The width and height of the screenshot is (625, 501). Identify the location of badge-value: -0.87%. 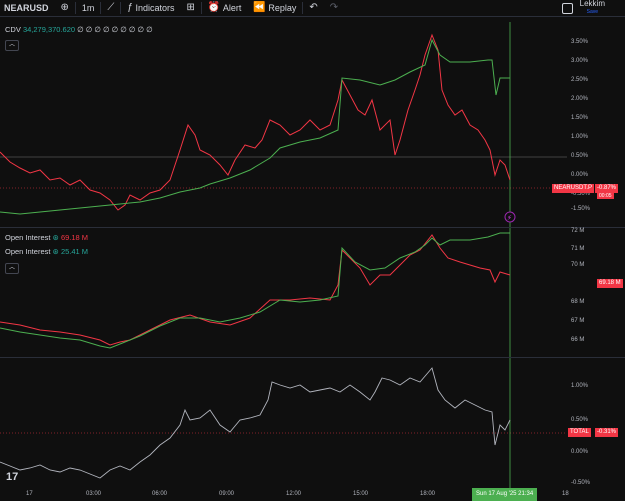
(607, 188).